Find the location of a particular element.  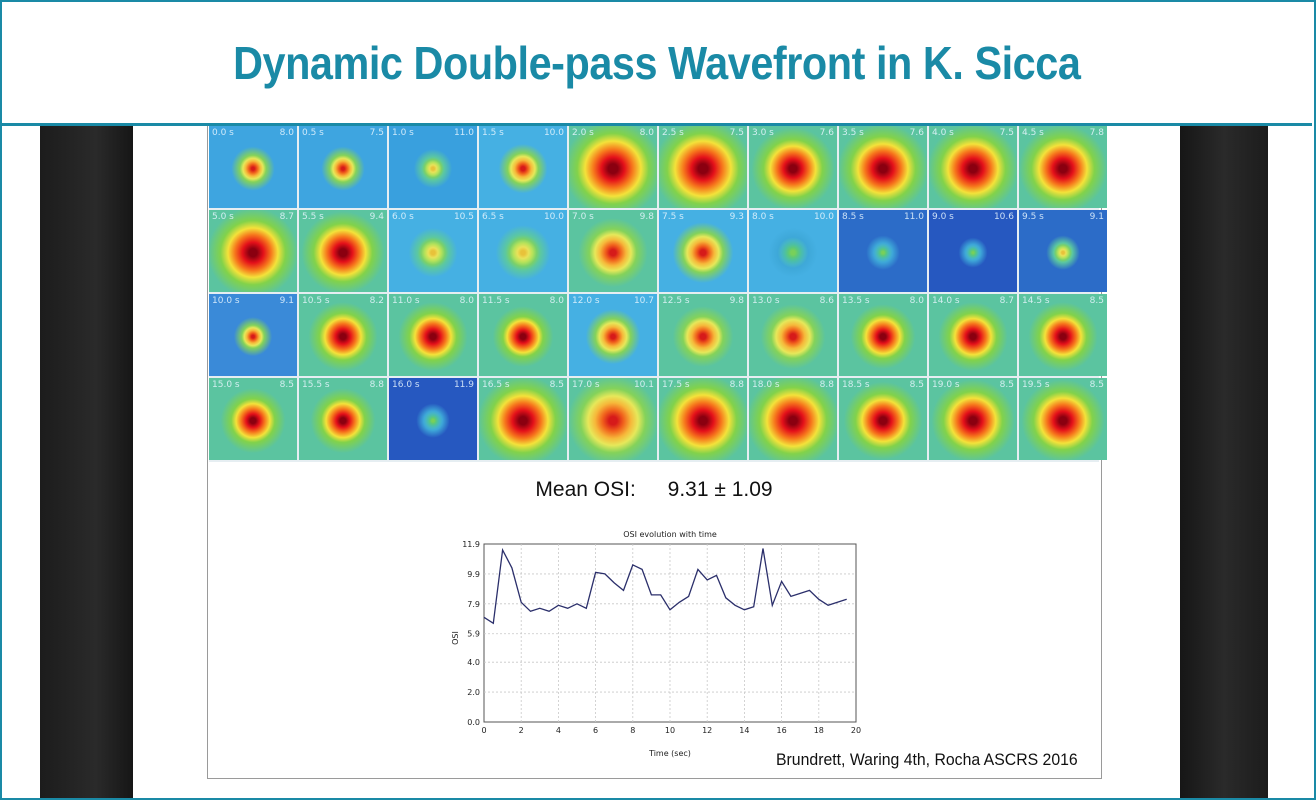

tile-time: 9.5 s is located at coordinates (1033, 217).